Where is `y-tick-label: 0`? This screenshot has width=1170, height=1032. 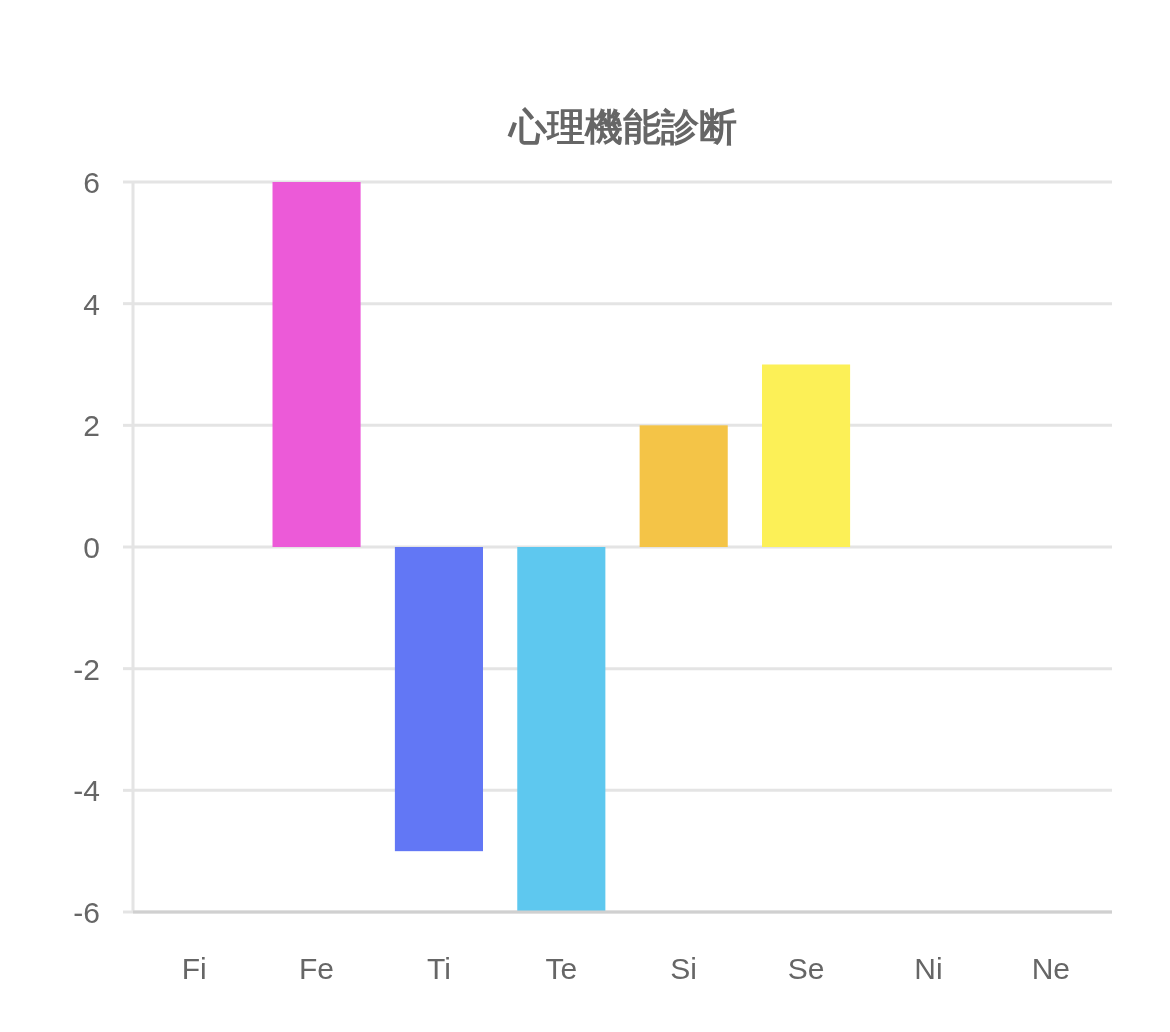
y-tick-label: 0 is located at coordinates (91, 547).